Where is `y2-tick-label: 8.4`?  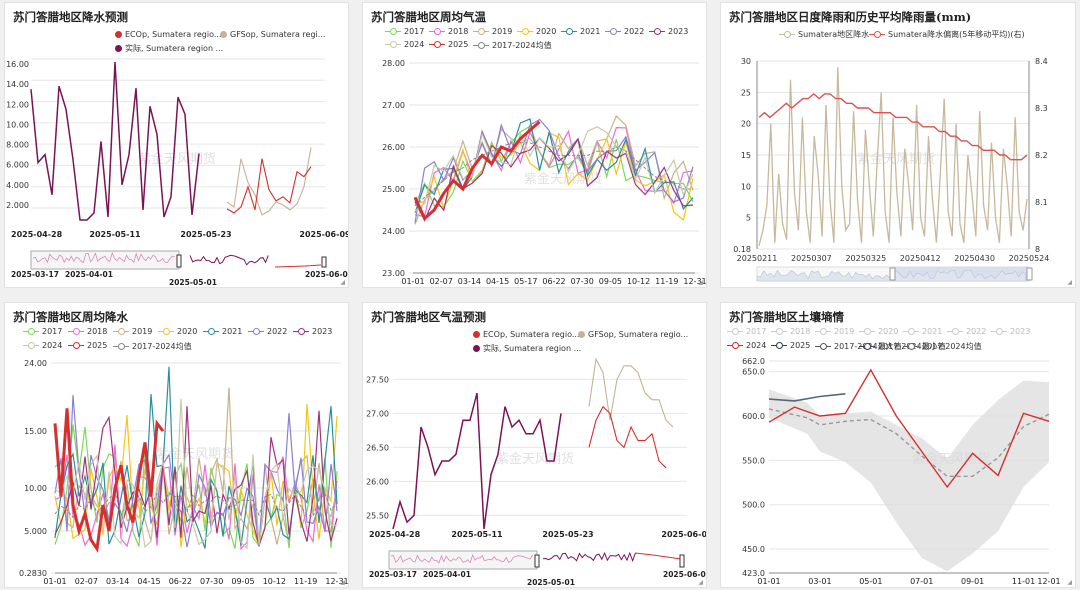
y2-tick-label: 8.4 is located at coordinates (1041, 61).